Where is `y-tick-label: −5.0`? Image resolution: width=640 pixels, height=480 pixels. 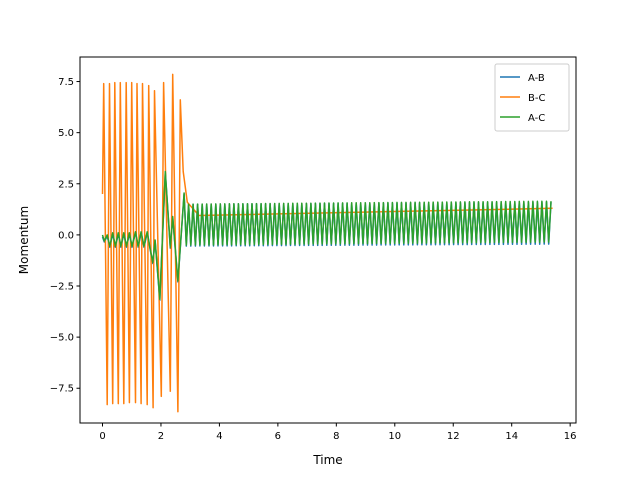 y-tick-label: −5.0 is located at coordinates (62, 338).